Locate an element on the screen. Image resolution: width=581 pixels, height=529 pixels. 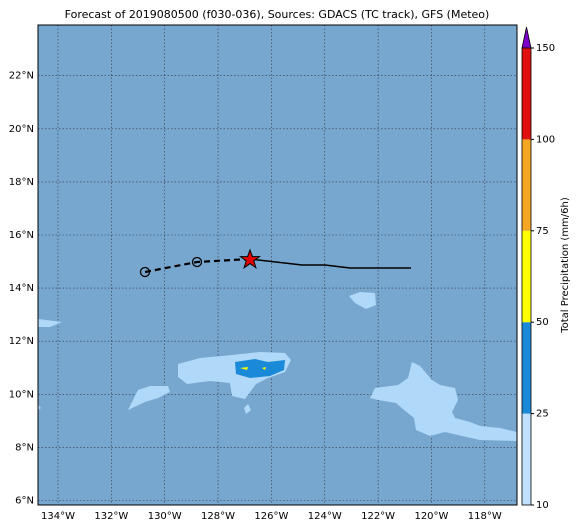
lon-label: 128°W is located at coordinates (218, 516).